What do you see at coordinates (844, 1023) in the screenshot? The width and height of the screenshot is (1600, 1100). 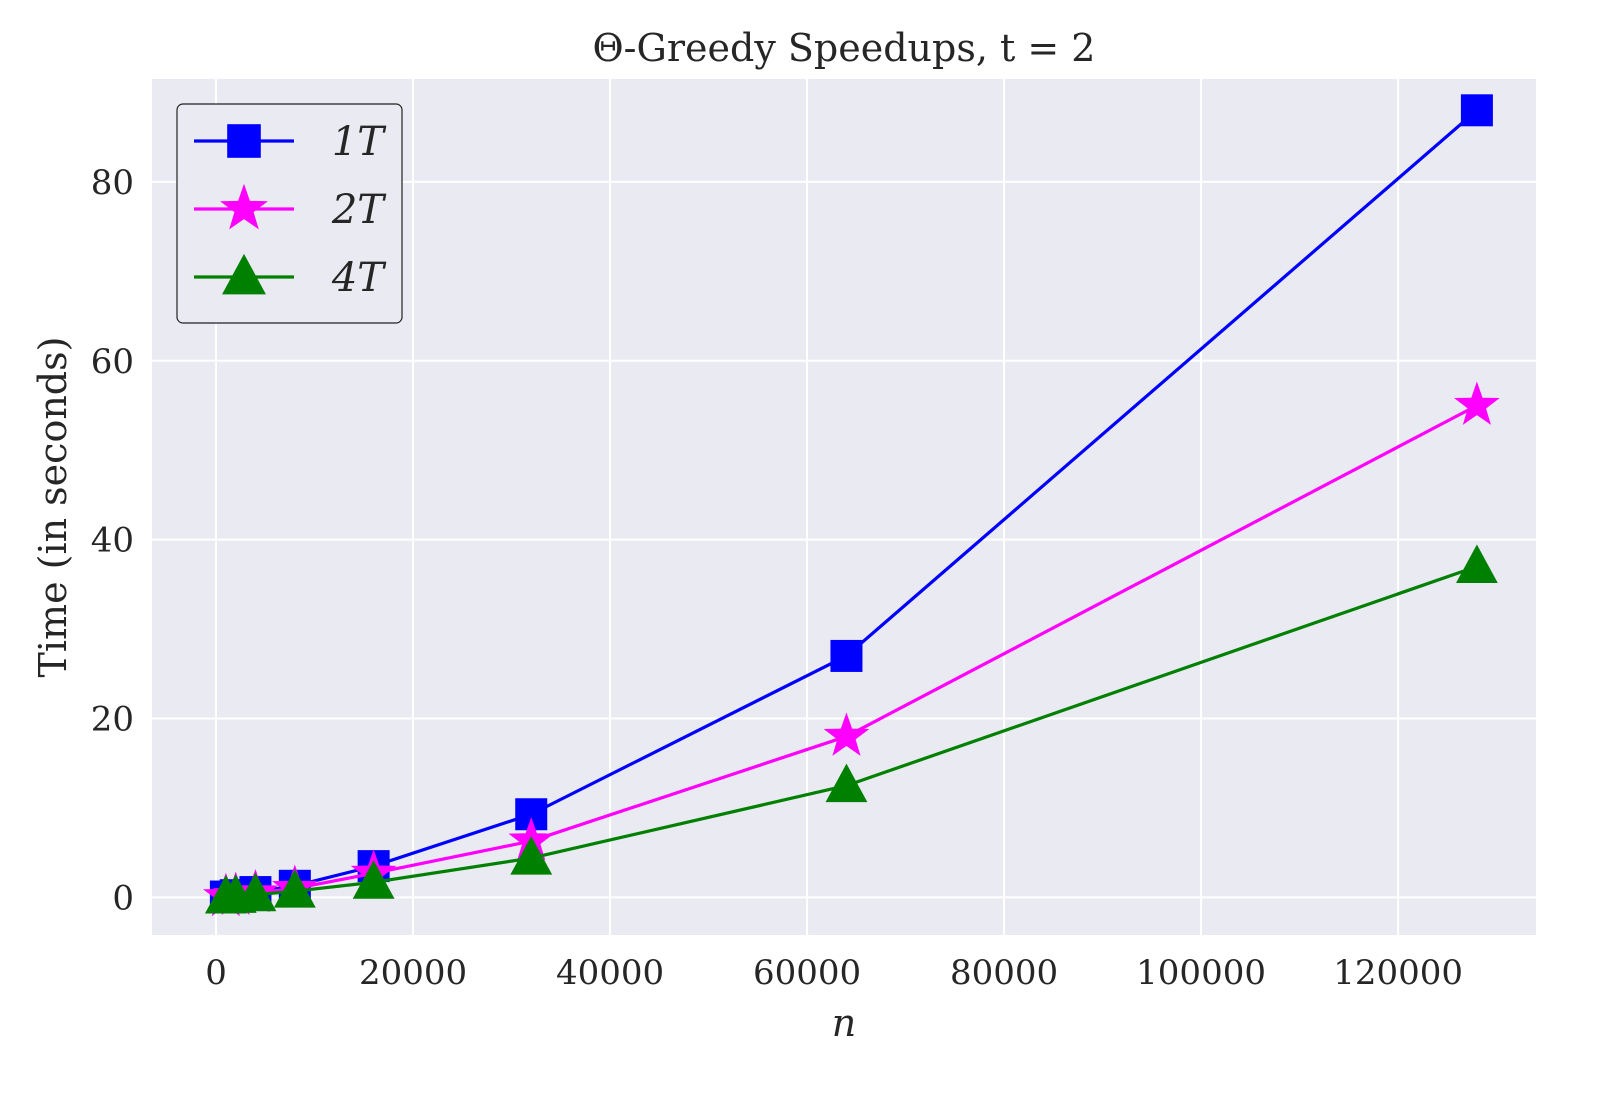 I see `x-axis-label: n` at bounding box center [844, 1023].